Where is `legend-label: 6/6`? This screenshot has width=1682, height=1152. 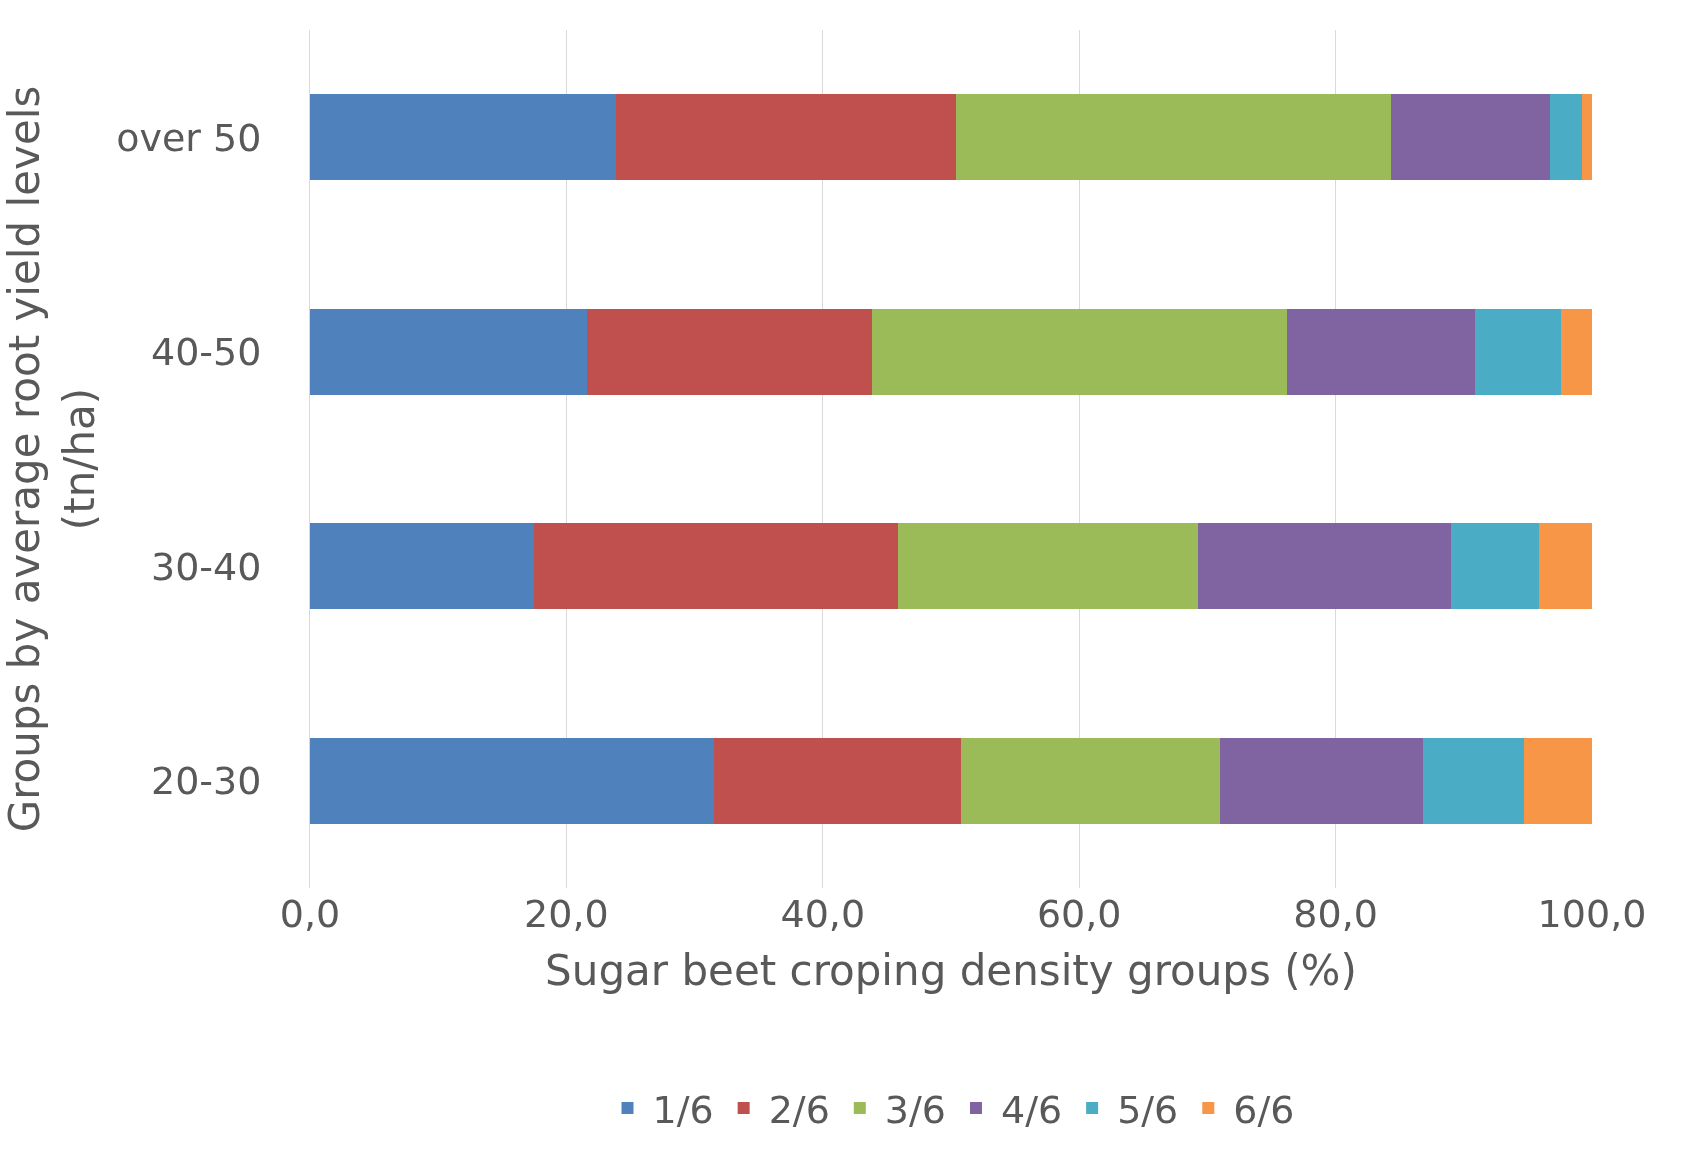 legend-label: 6/6 is located at coordinates (1264, 1109).